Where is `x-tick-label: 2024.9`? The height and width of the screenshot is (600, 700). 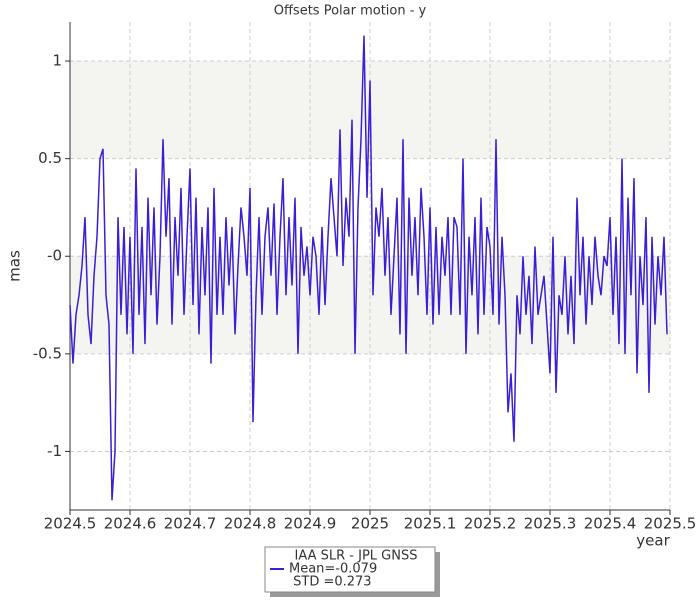
x-tick-label: 2024.9 is located at coordinates (310, 524).